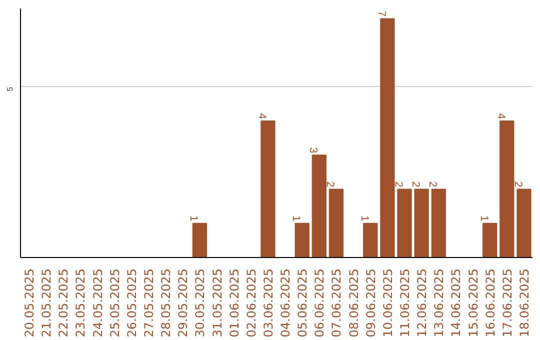  What do you see at coordinates (63, 303) in the screenshot?
I see `x-tick-label: 22.05.2025` at bounding box center [63, 303].